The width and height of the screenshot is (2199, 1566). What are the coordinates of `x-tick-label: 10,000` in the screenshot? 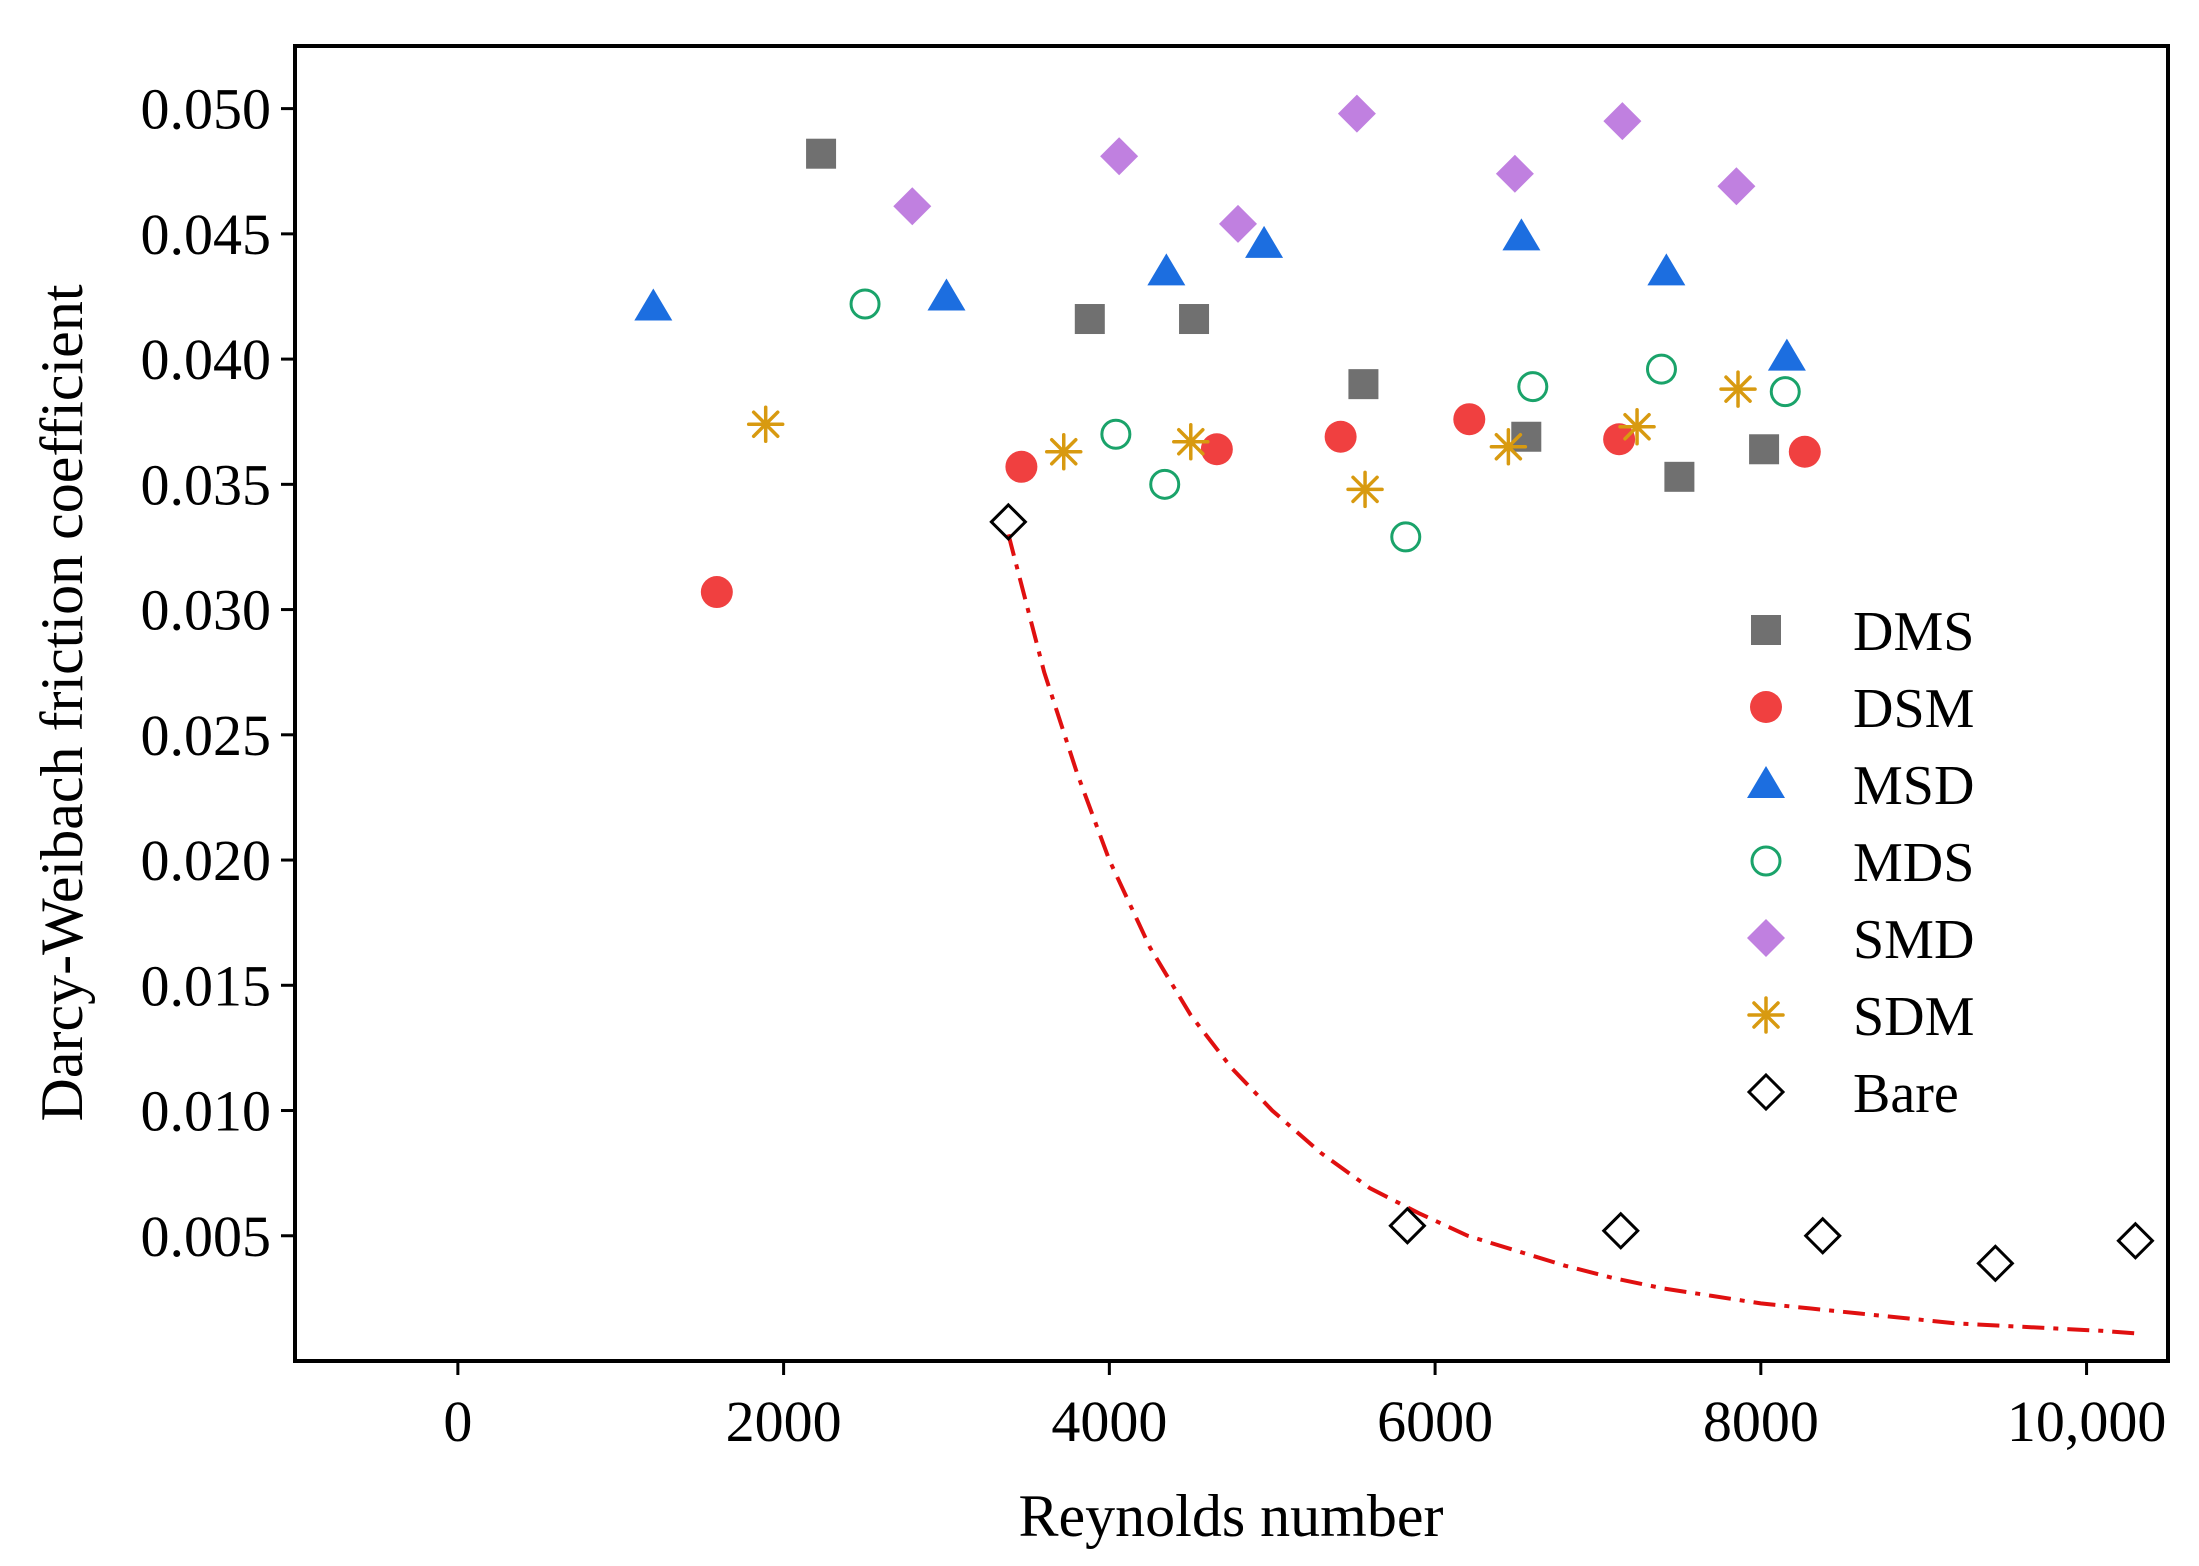 It's located at (2087, 1421).